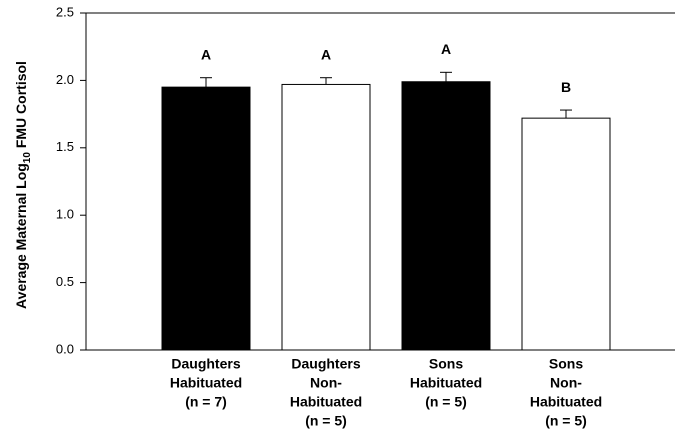 This screenshot has height=440, width=676. What do you see at coordinates (65, 348) in the screenshot?
I see `y-tick-label: 0.0` at bounding box center [65, 348].